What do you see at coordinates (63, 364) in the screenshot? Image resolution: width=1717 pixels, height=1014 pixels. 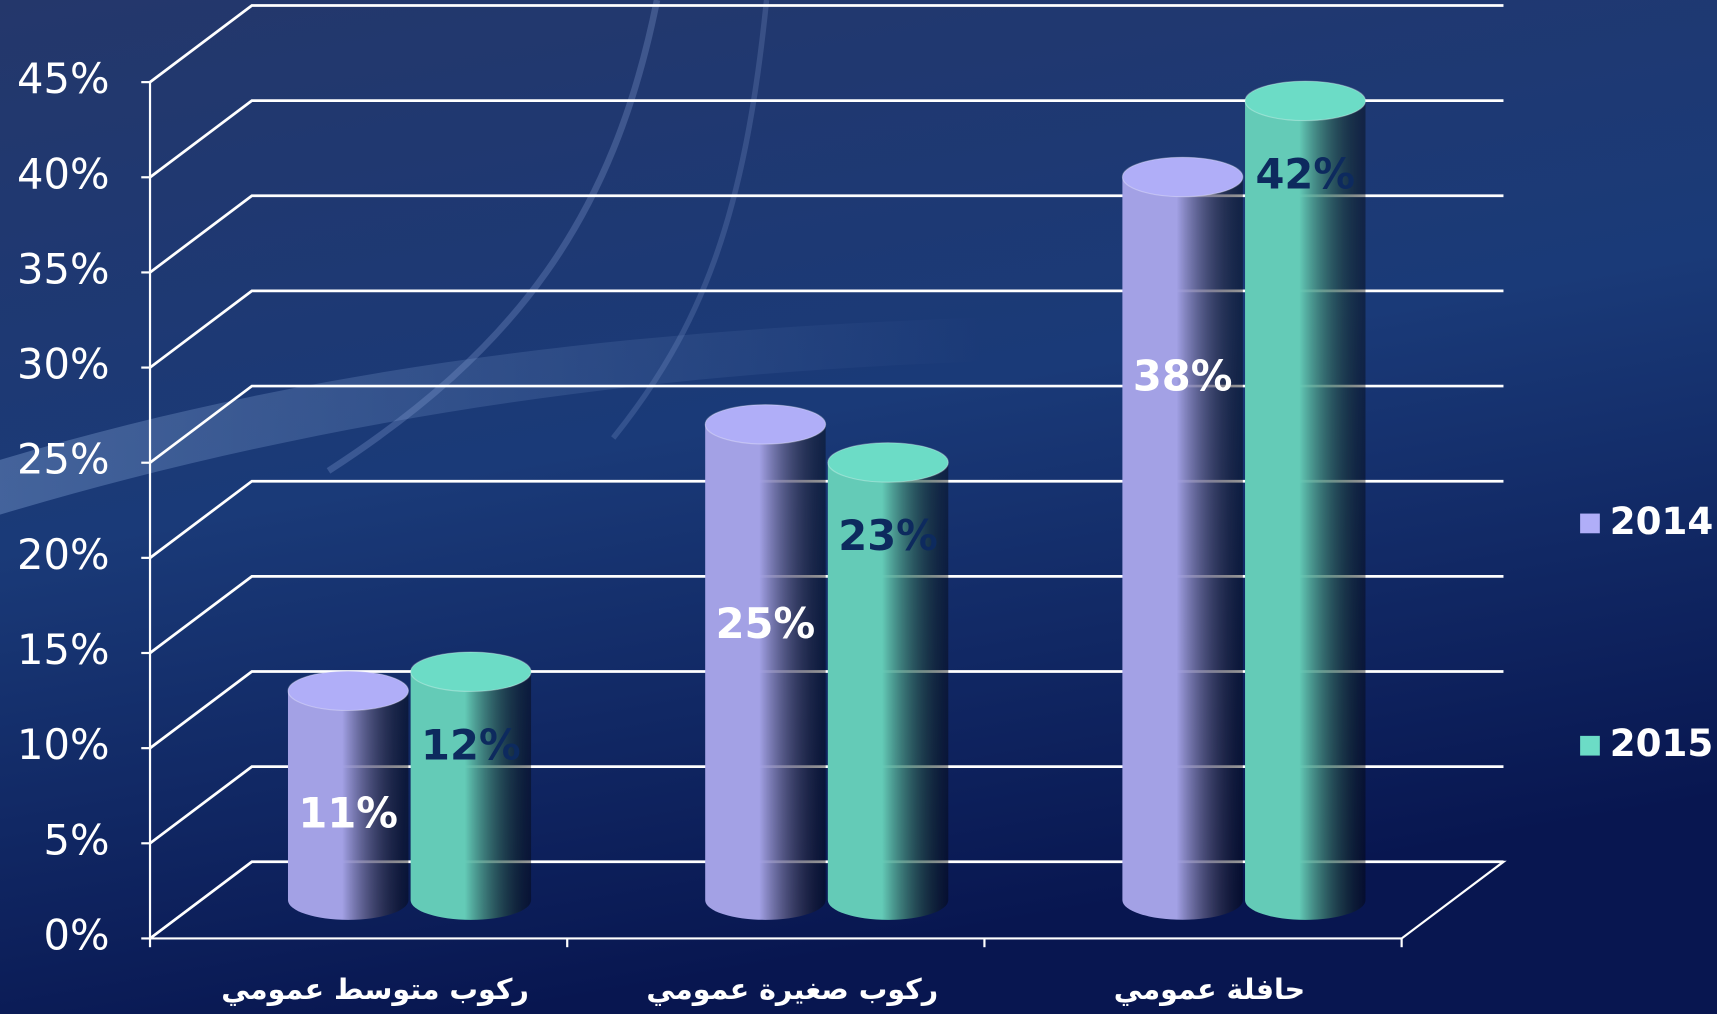 I see `y-tick-label: 30%` at bounding box center [63, 364].